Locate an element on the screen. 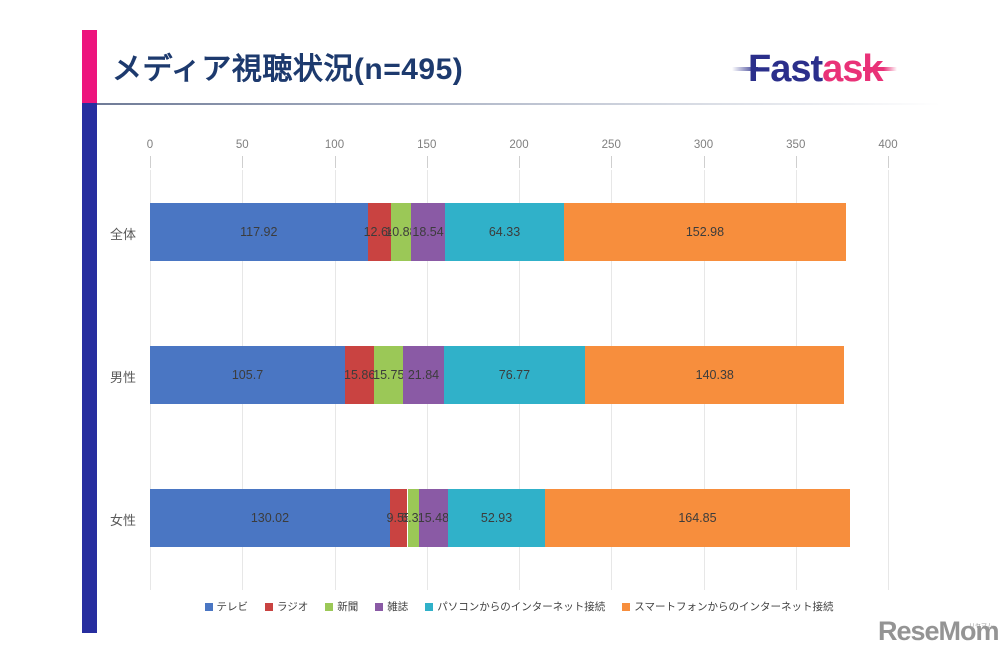 Image resolution: width=1000 pixels, height=661 pixels. legend-item: パソコンからのインターネット接続 is located at coordinates (515, 606).